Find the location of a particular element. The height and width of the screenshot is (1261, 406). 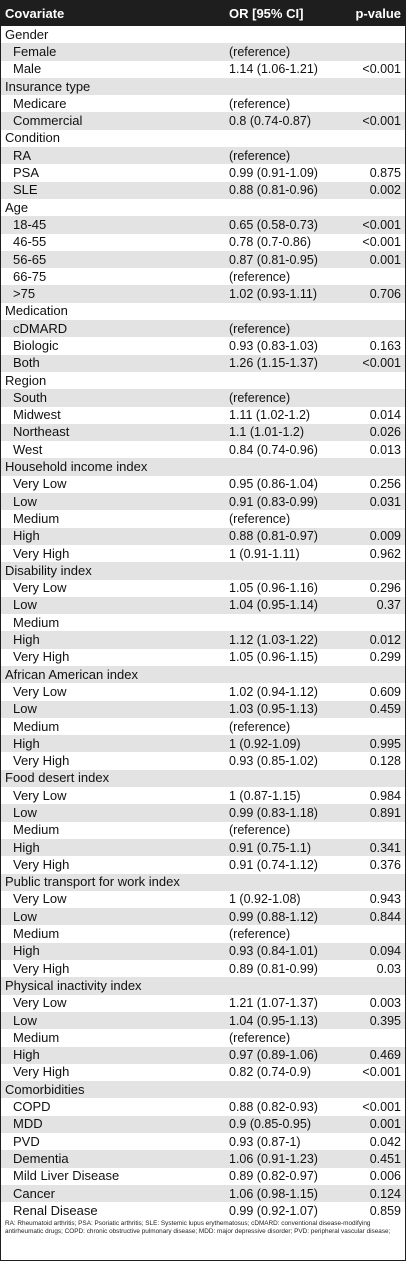

table-row: Medicare (reference) is located at coordinates (203, 104).